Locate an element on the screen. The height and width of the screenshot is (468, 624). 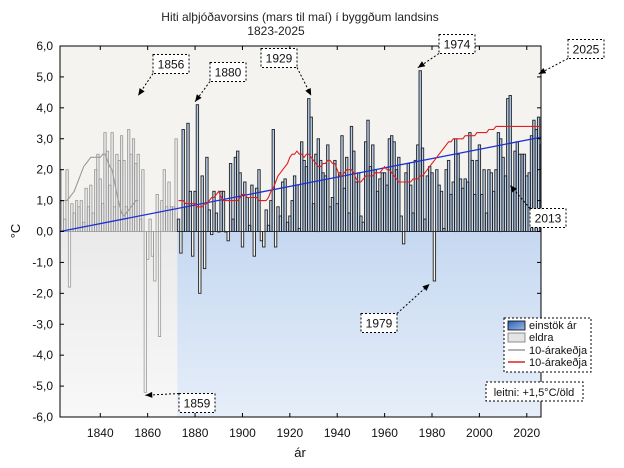
bar-1909 is located at coordinates (264, 239).